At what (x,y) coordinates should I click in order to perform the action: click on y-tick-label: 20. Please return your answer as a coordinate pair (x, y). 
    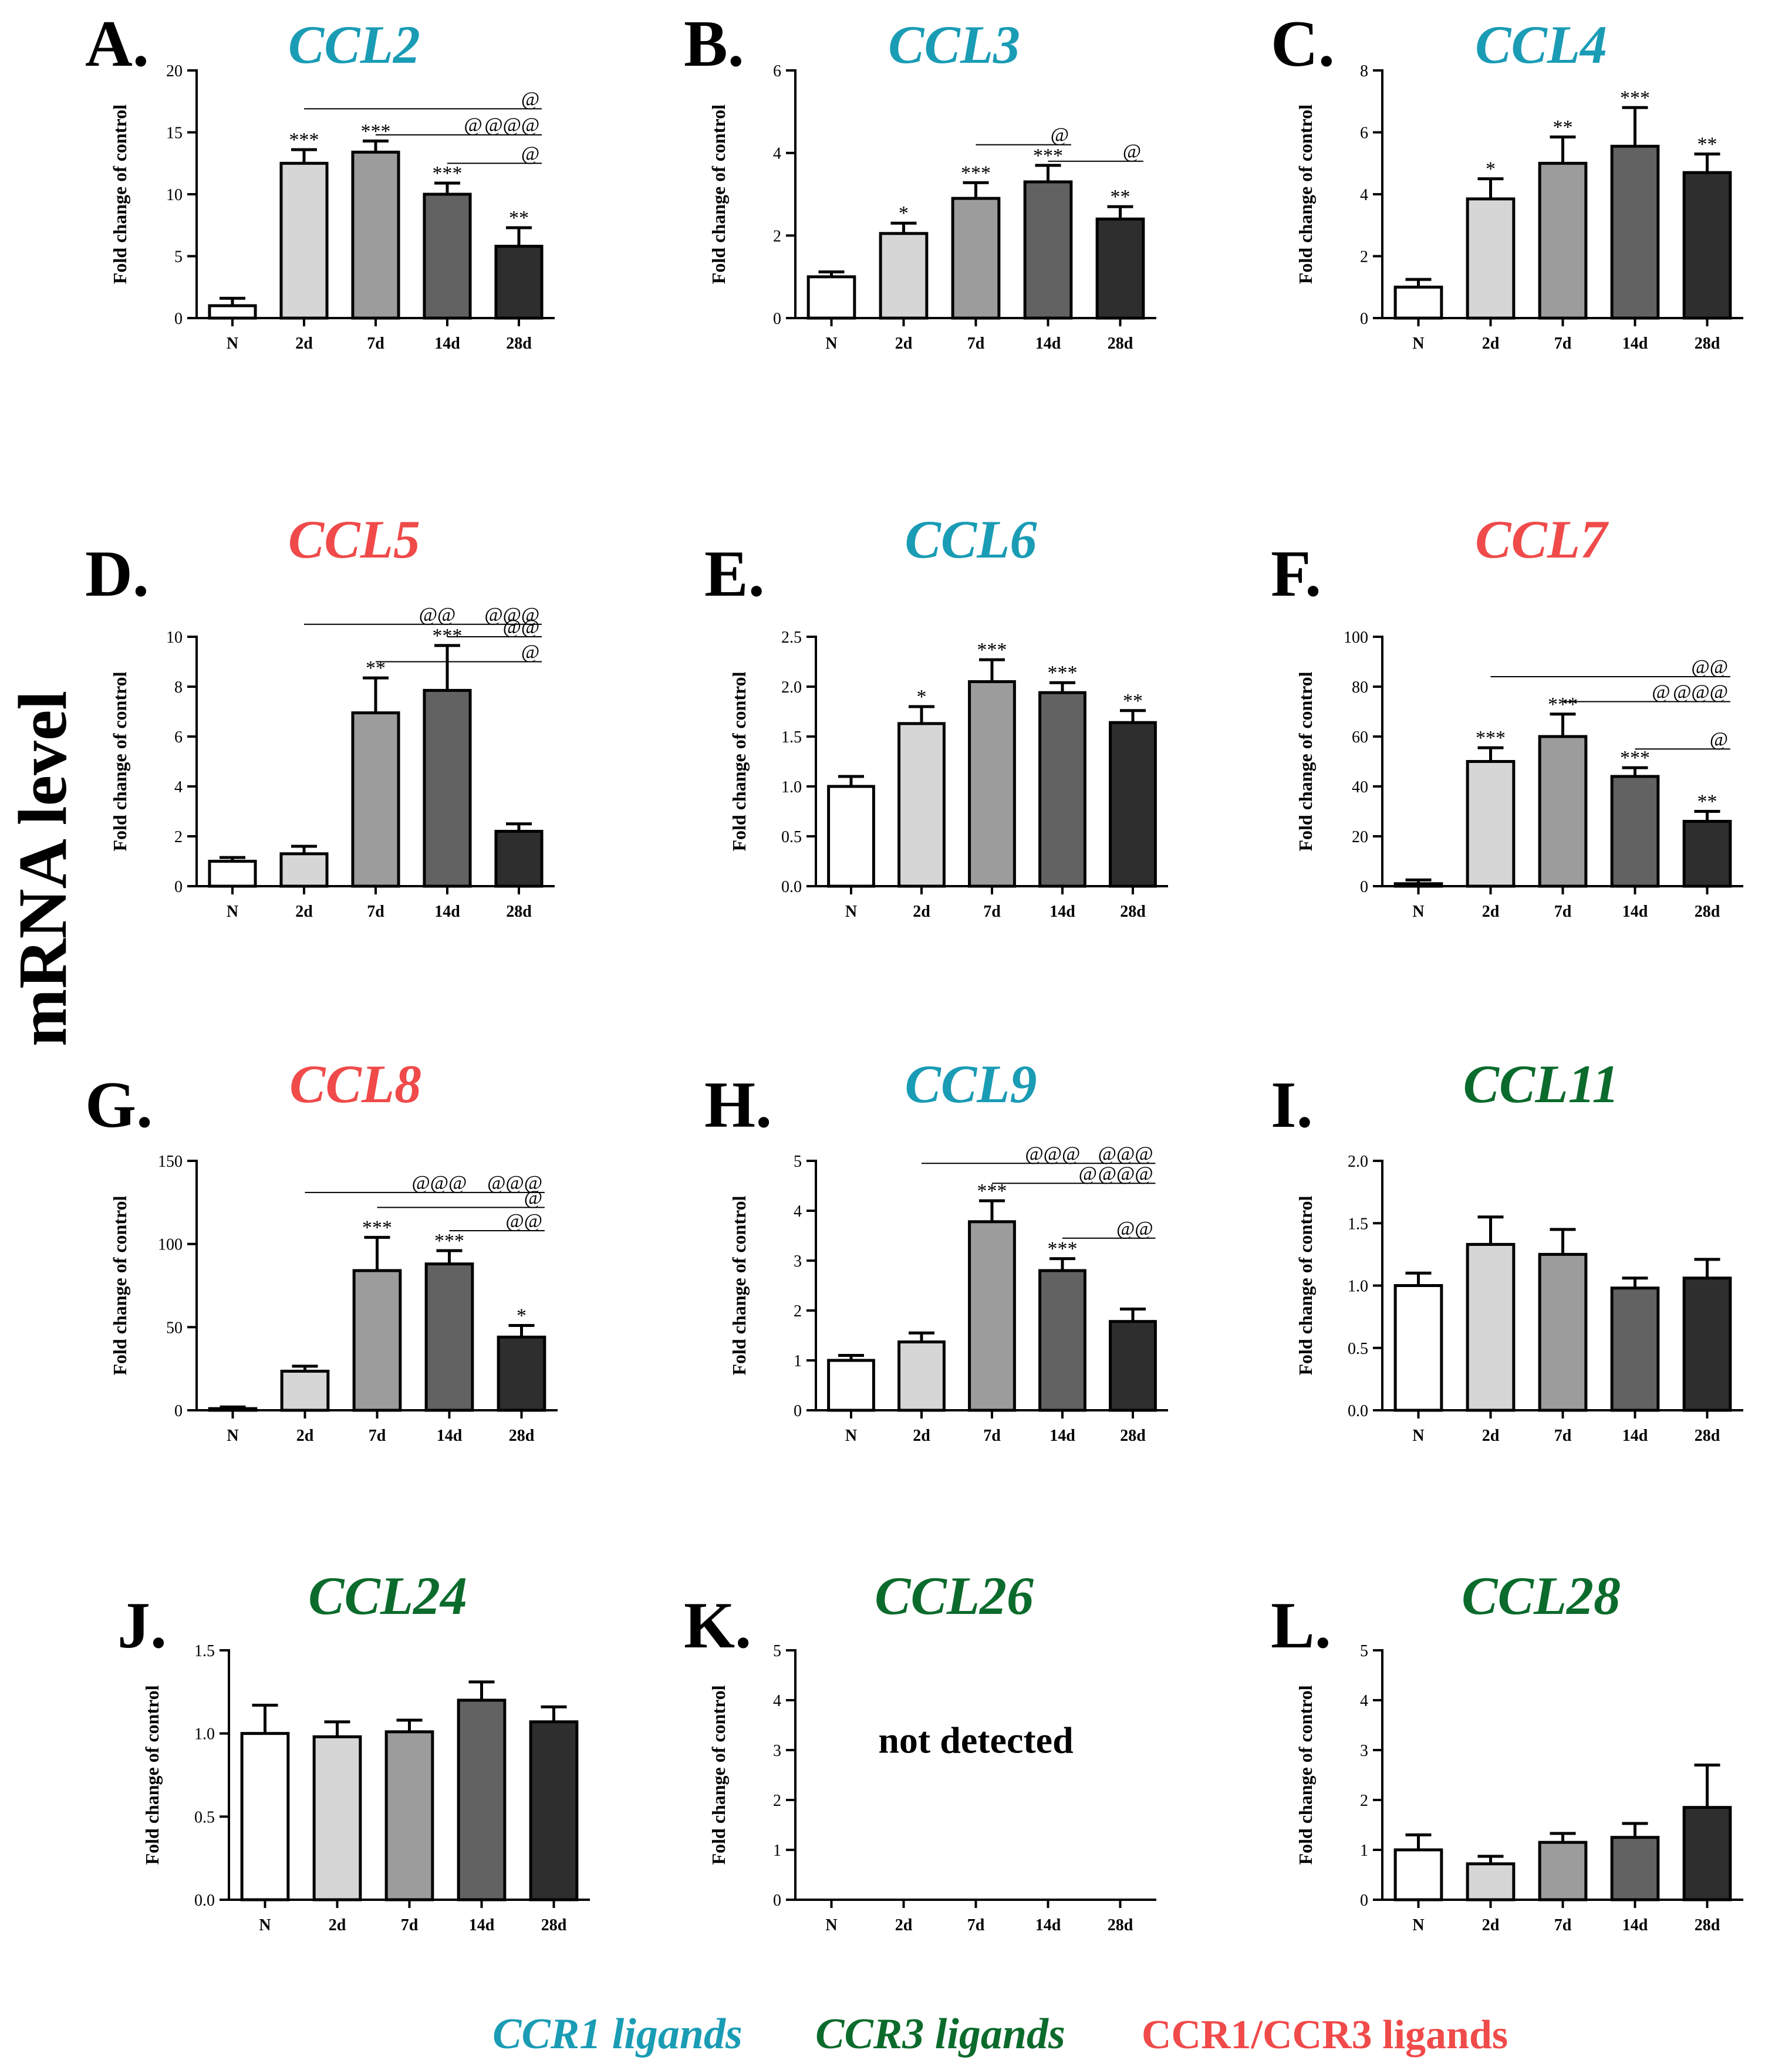
    Looking at the image, I should click on (174, 71).